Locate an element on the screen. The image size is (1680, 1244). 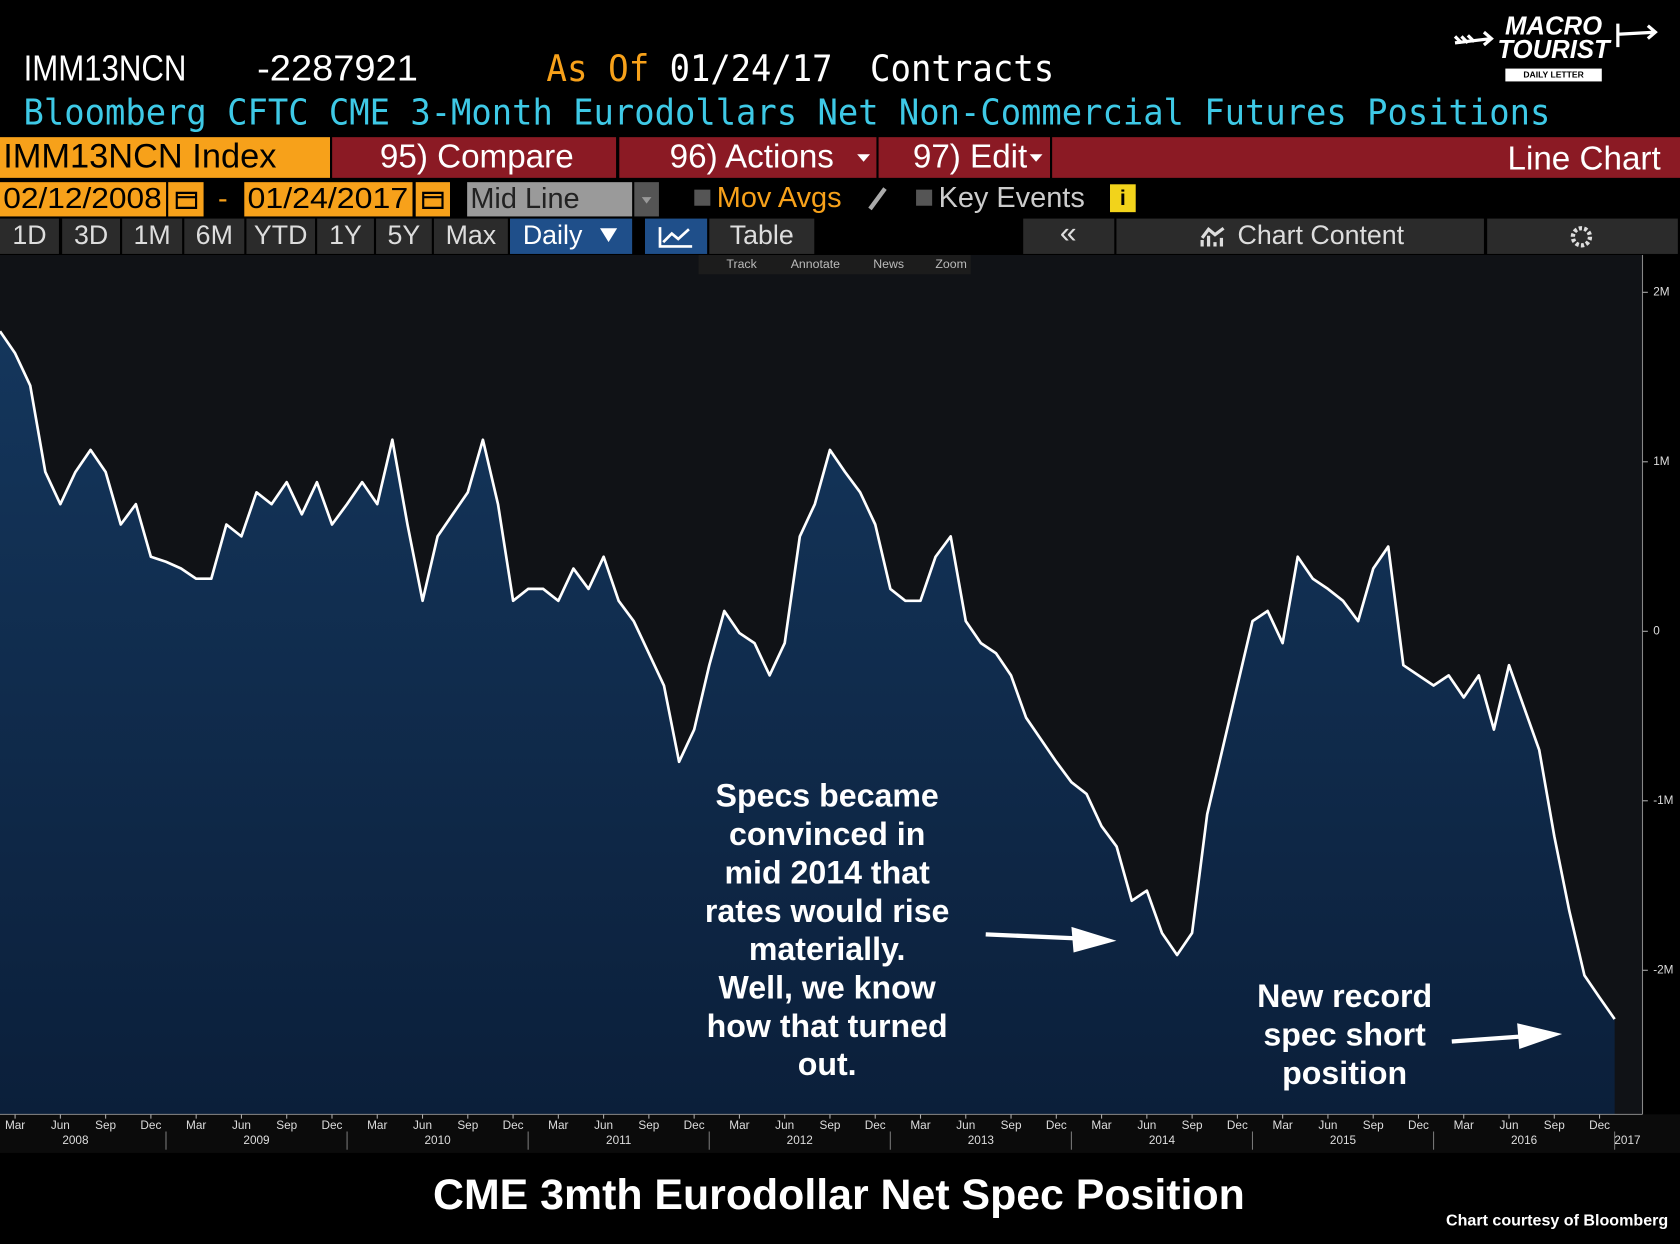
period-label: 6M is located at coordinates (214, 235).